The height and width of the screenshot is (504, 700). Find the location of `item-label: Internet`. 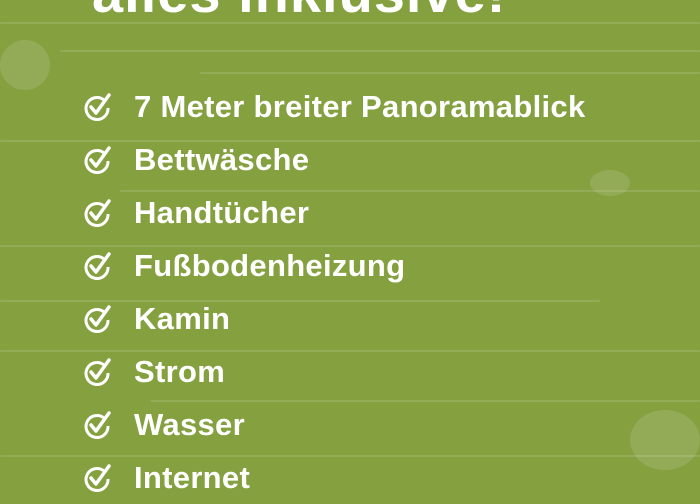

item-label: Internet is located at coordinates (192, 477).